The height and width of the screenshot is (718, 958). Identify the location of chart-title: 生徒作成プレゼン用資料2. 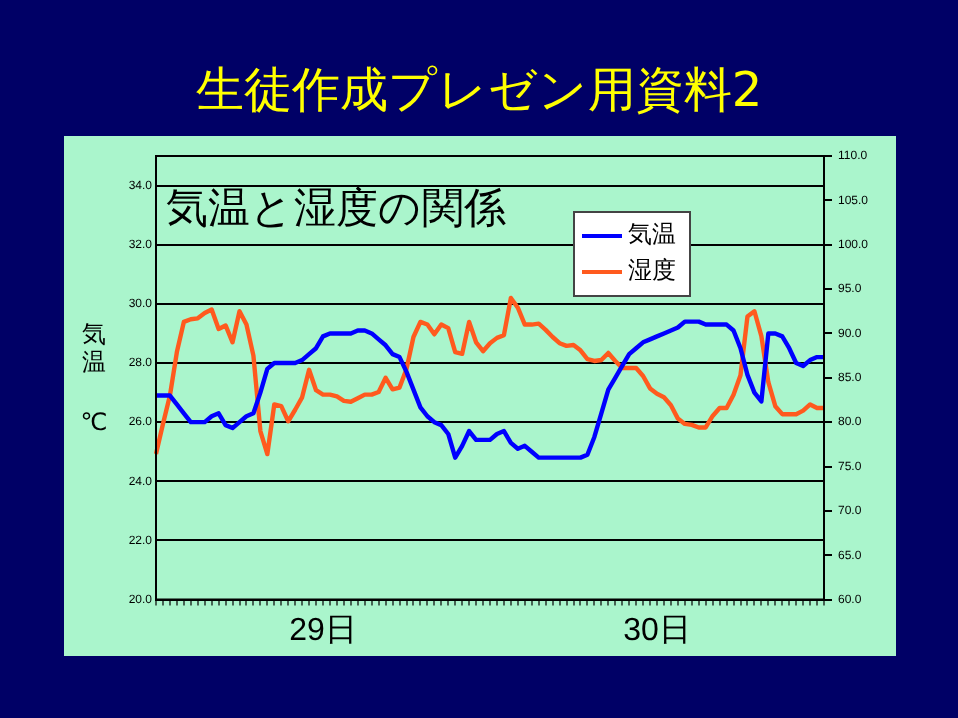
(479, 90).